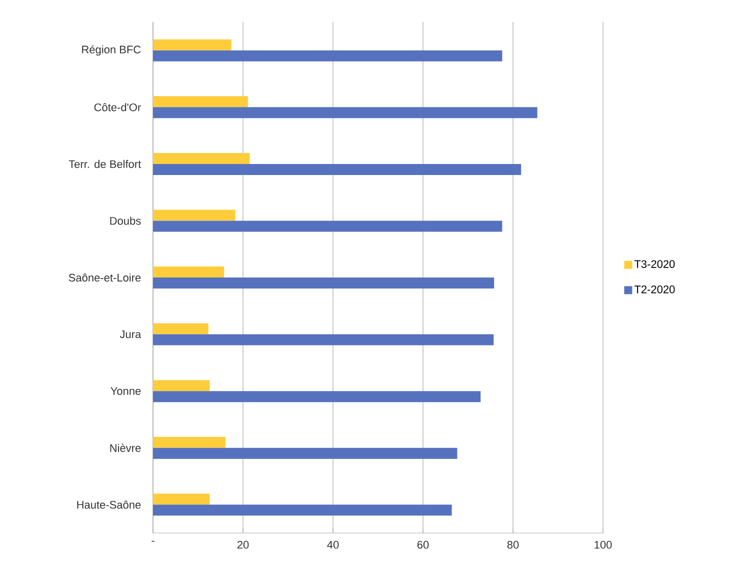  What do you see at coordinates (654, 290) in the screenshot?
I see `legend-label: T2-2020` at bounding box center [654, 290].